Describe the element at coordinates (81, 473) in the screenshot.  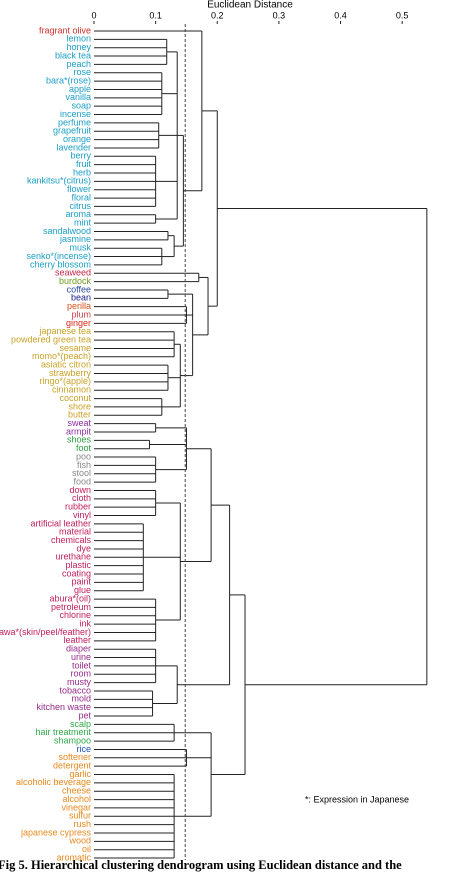
I see `leaf-label: stool` at that location.